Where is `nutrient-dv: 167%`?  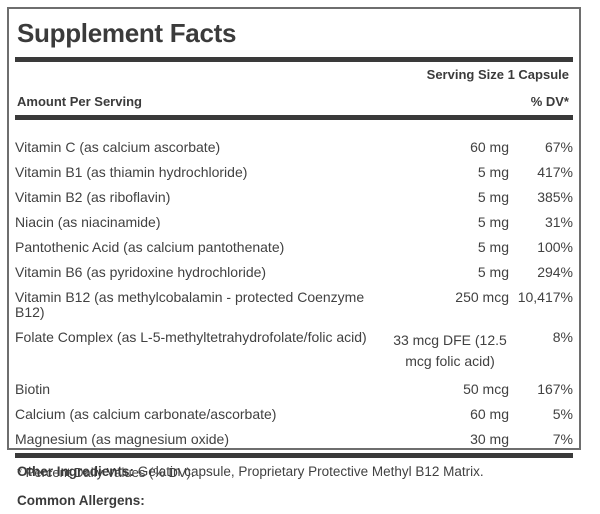 nutrient-dv: 167% is located at coordinates (555, 389).